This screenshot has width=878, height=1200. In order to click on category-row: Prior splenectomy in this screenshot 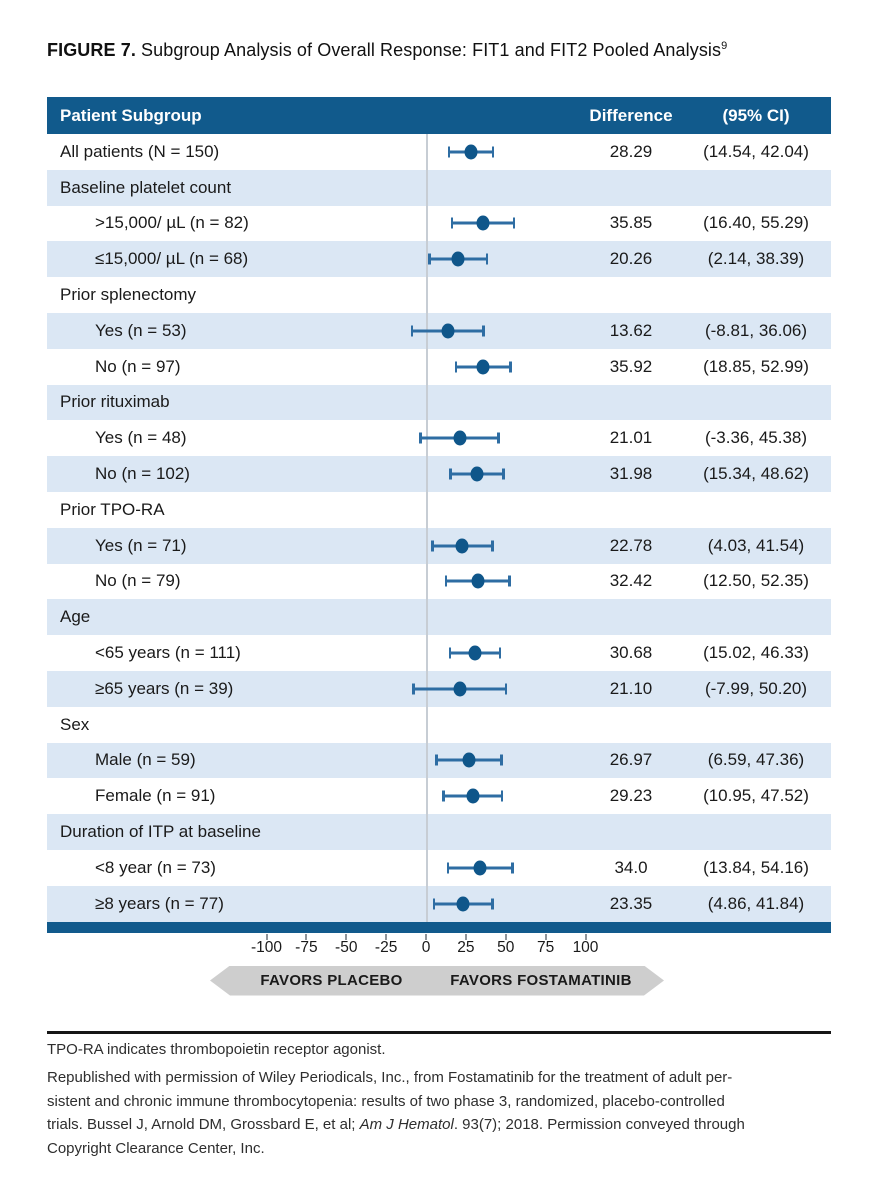, I will do `click(439, 295)`.